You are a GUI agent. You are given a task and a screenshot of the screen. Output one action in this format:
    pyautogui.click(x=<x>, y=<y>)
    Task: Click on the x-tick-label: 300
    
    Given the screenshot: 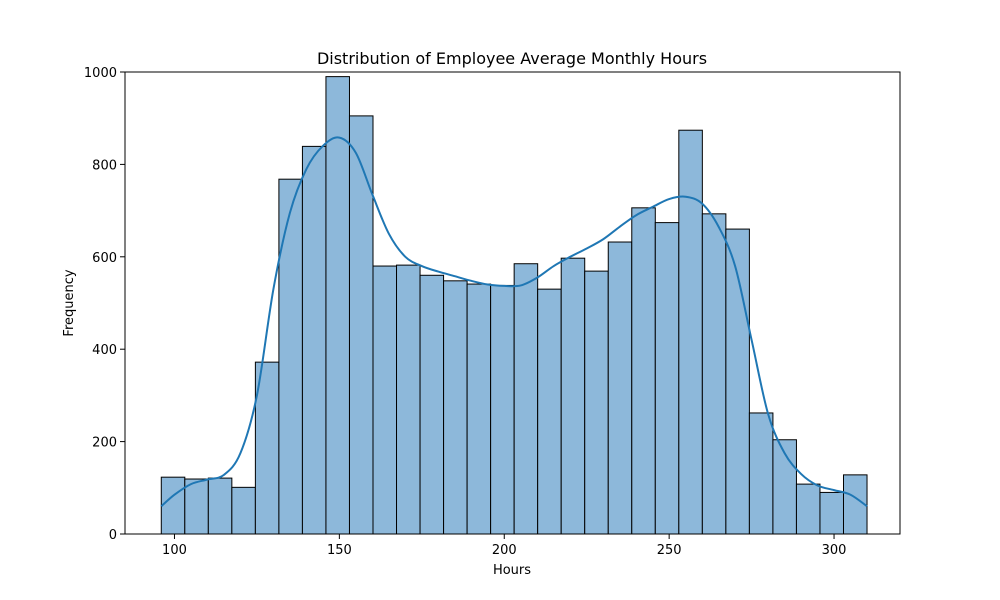 What is the action you would take?
    pyautogui.click(x=834, y=550)
    